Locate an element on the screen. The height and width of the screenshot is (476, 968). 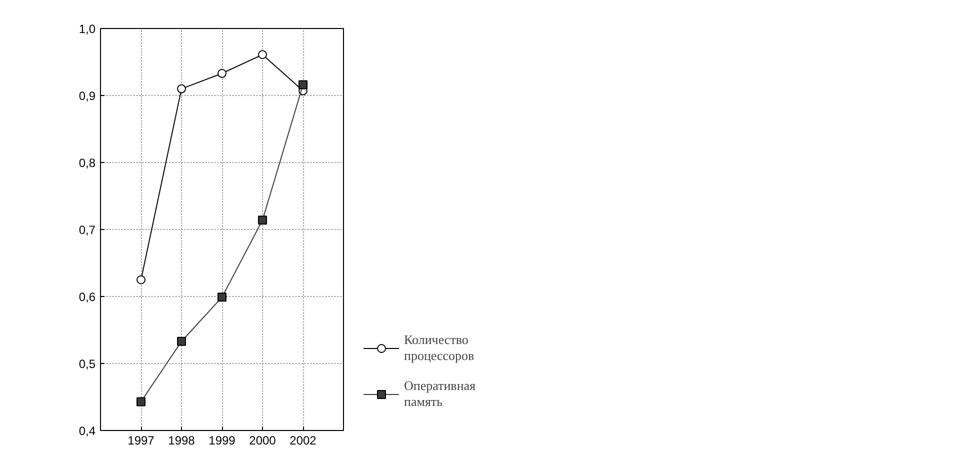
legend-label: Количество процессоров is located at coordinates (439, 348).